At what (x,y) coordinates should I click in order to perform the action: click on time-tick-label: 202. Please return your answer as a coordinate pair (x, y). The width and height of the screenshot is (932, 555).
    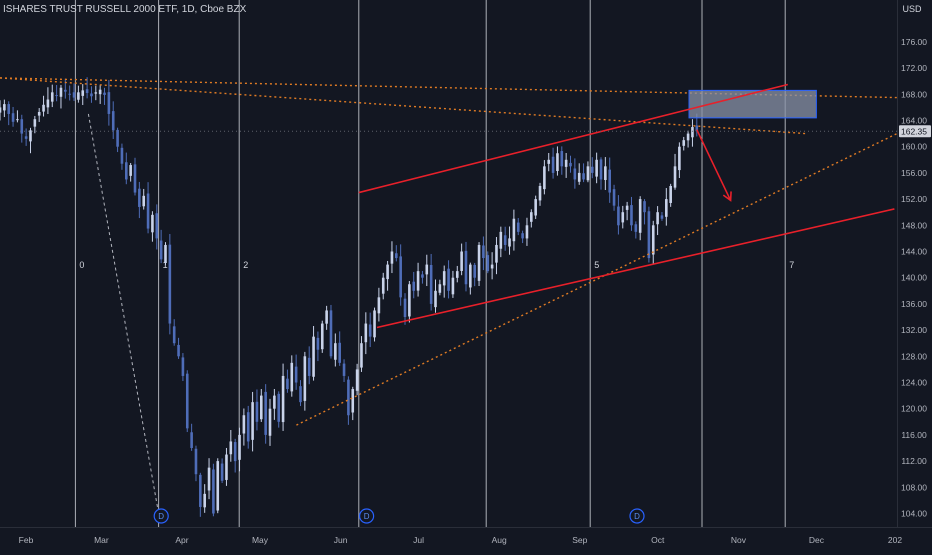
    Looking at the image, I should click on (895, 540).